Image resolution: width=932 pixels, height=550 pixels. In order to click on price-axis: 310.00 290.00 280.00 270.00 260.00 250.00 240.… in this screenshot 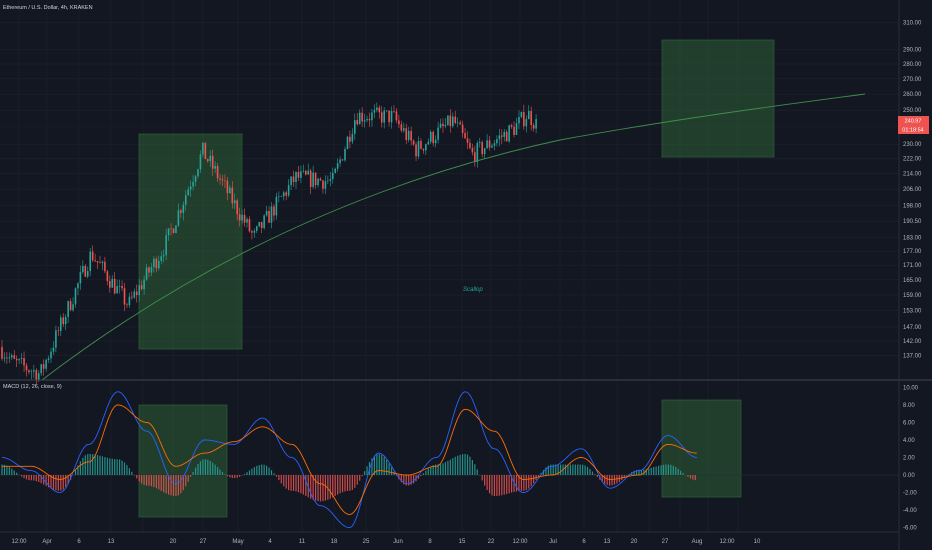, I will do `click(912, 189)`.